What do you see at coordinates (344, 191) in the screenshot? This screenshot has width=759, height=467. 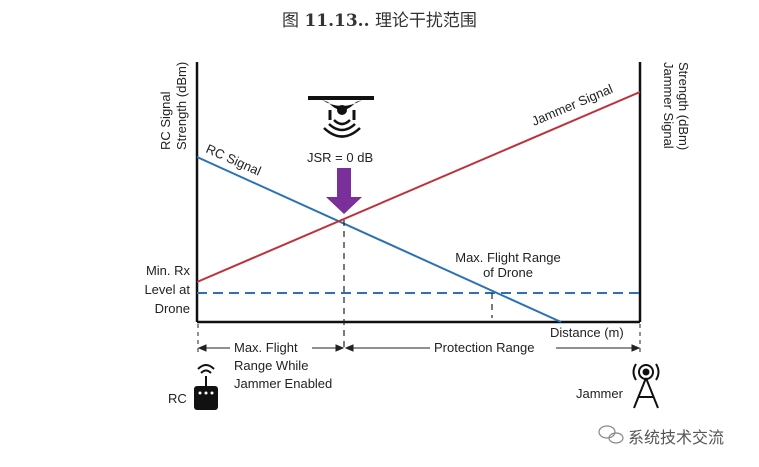 I see `jsr-arrow` at bounding box center [344, 191].